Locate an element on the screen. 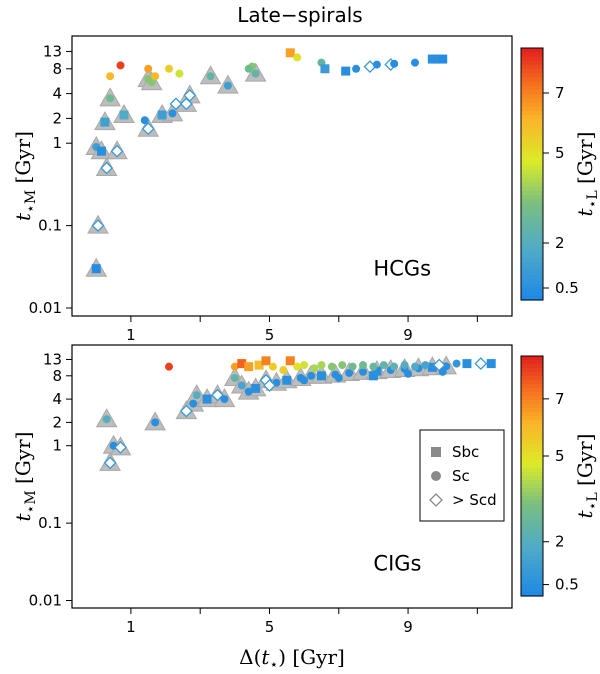 The height and width of the screenshot is (674, 600). legend: Sbc Sc > Scd is located at coordinates (462, 475).